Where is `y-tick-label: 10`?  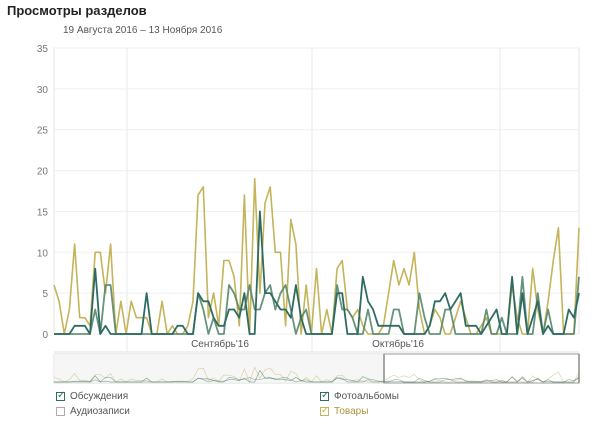
y-tick-label: 10 is located at coordinates (43, 253).